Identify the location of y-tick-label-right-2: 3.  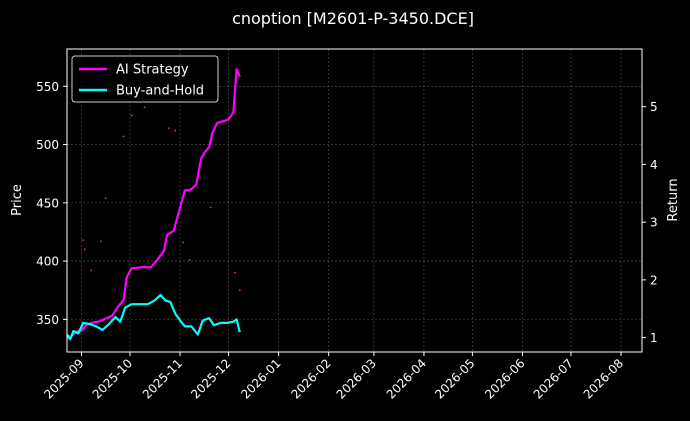
(654, 223).